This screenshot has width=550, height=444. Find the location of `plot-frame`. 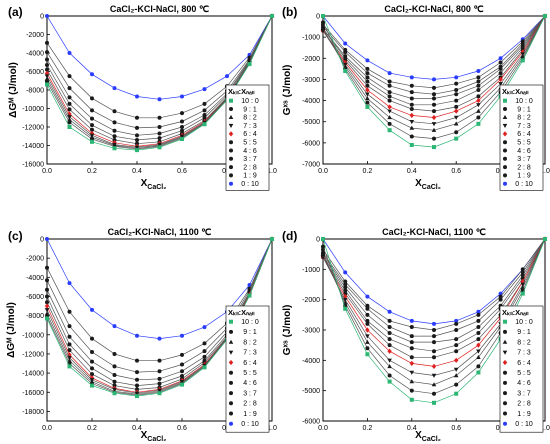

plot-frame is located at coordinates (434, 90).